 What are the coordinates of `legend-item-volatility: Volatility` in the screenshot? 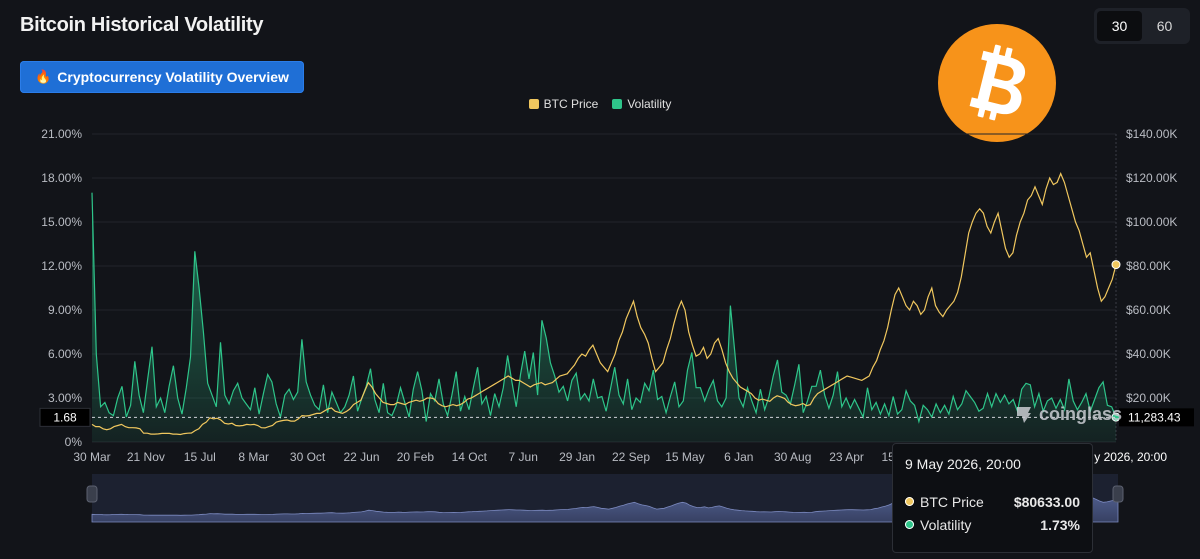 It's located at (641, 104).